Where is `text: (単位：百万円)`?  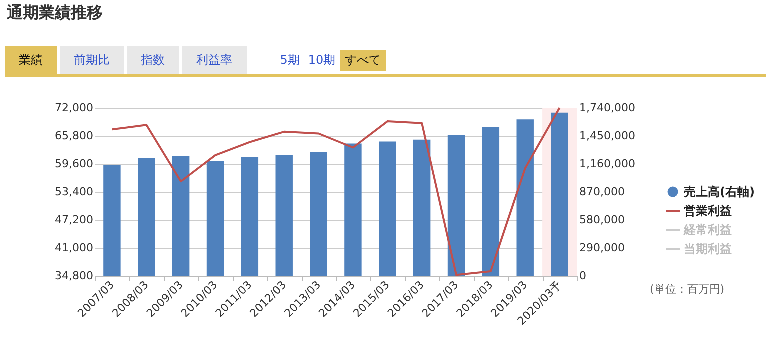 text: (単位：百万円) is located at coordinates (687, 289).